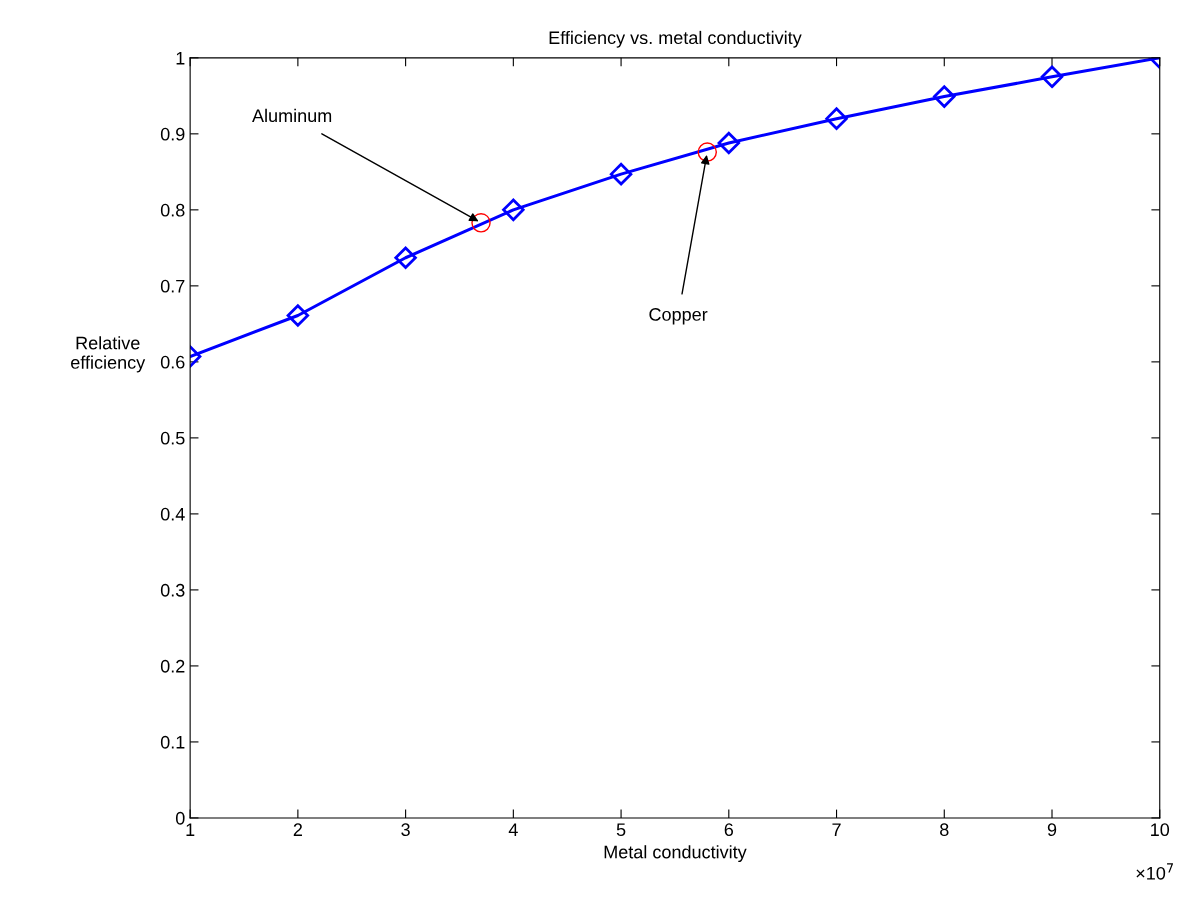 This screenshot has height=918, width=1181. I want to click on y-tick-label: 0.8, so click(172, 210).